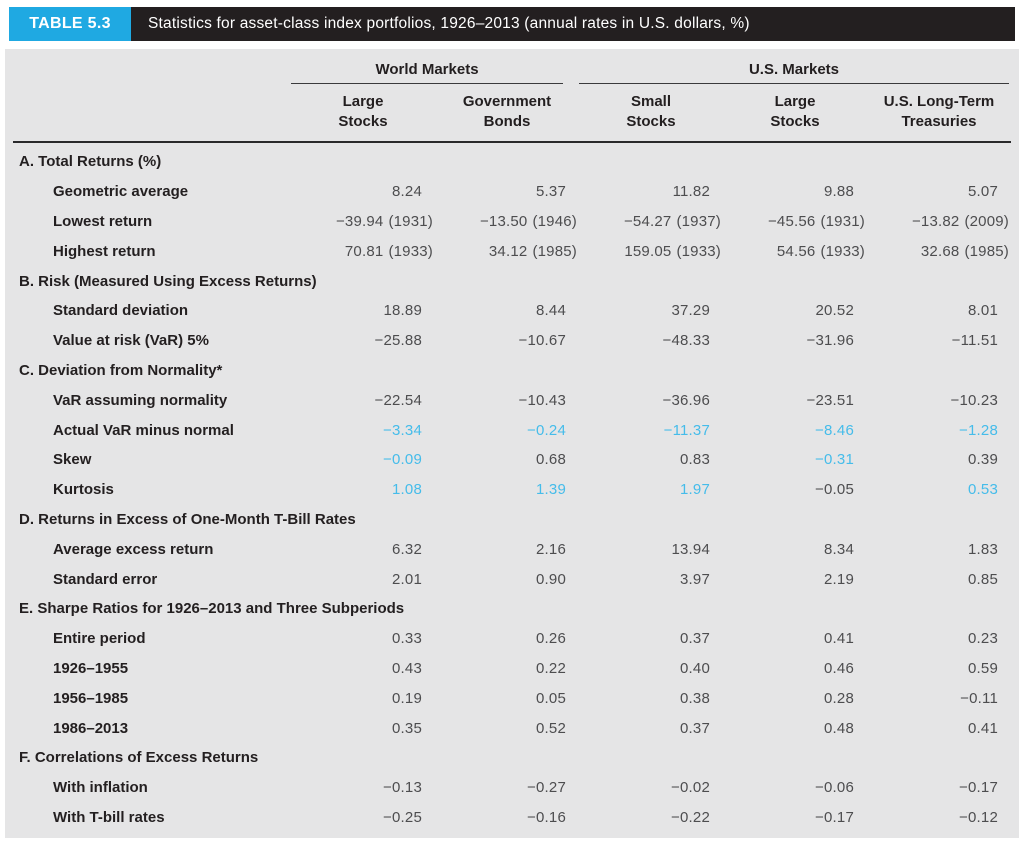  I want to click on data-cell: 0.40, so click(651, 668).